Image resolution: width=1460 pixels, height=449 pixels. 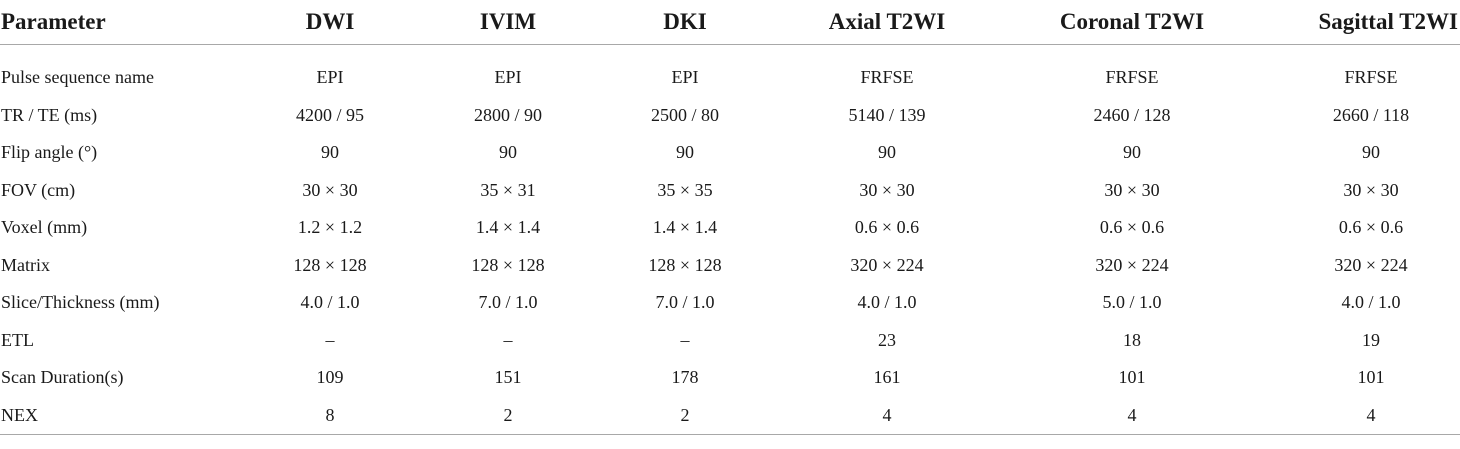 I want to click on cell-coronal-t2wi: 30 × 30, so click(x=1132, y=189).